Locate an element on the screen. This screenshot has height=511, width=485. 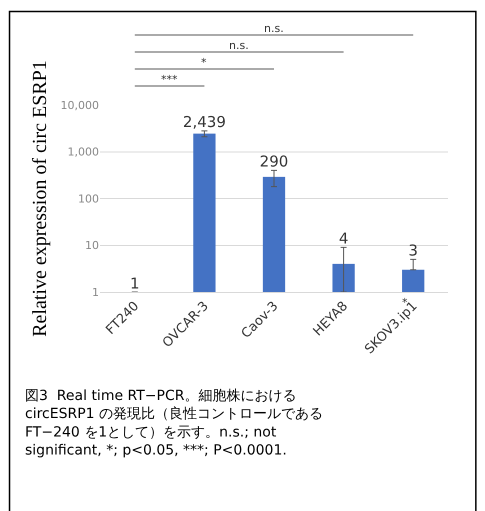
data-label: 4 is located at coordinates (343, 239).